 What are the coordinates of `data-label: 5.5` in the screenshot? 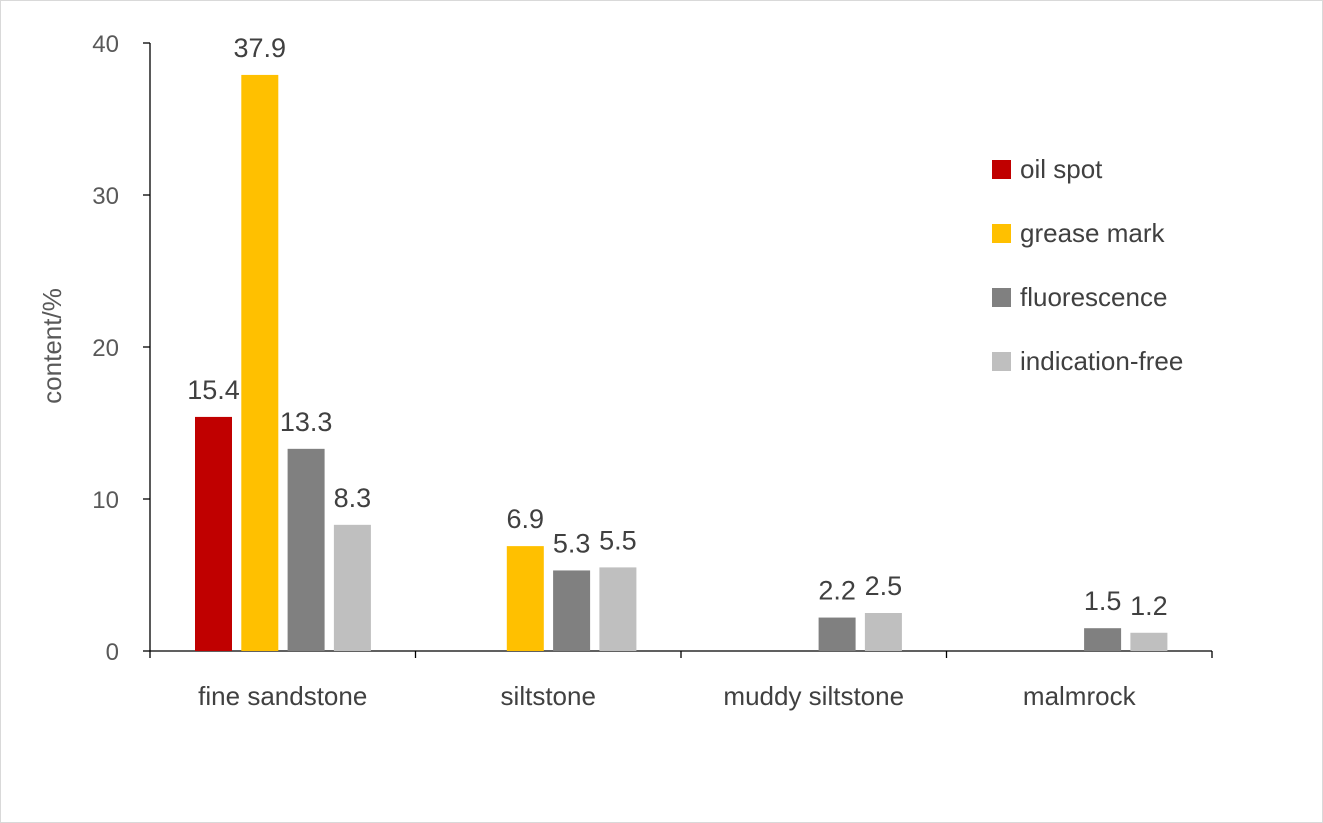 It's located at (618, 540).